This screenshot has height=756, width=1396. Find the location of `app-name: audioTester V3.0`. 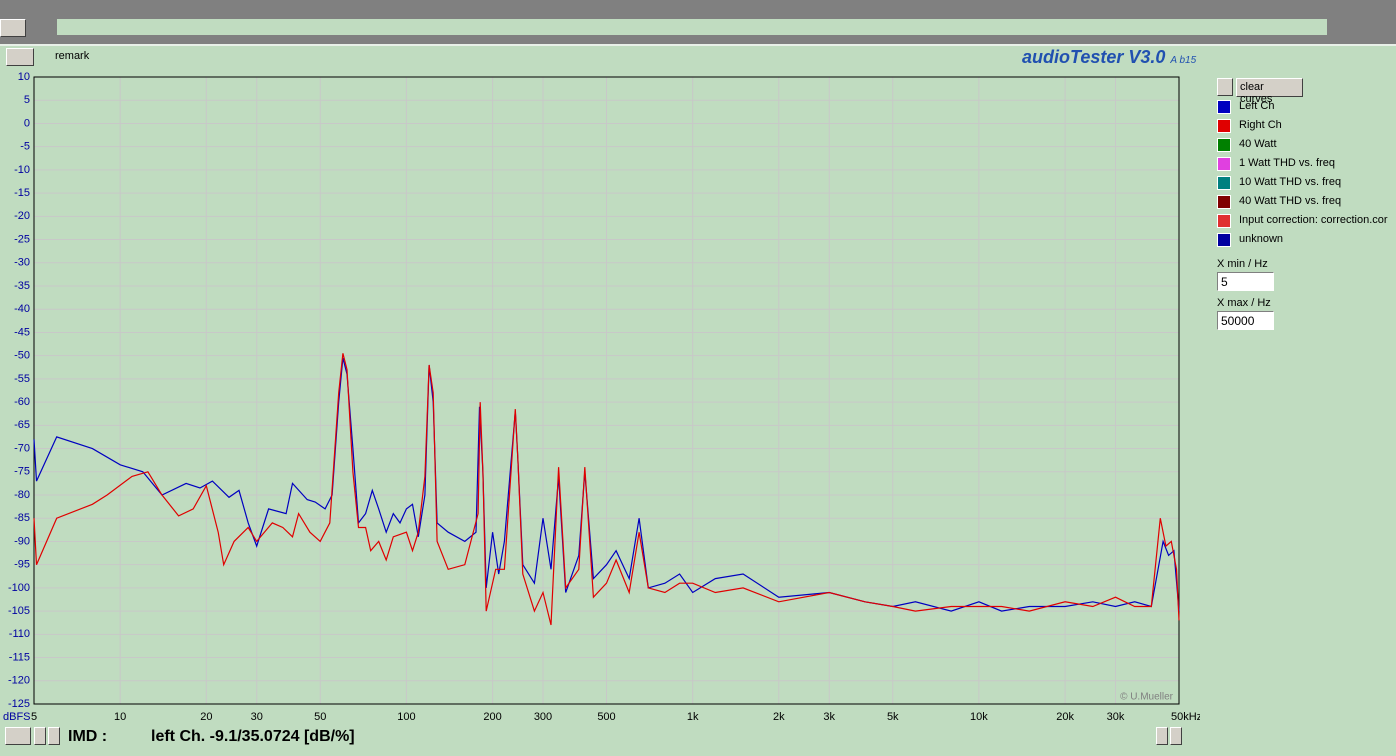

app-name: audioTester V3.0 is located at coordinates (1094, 57).